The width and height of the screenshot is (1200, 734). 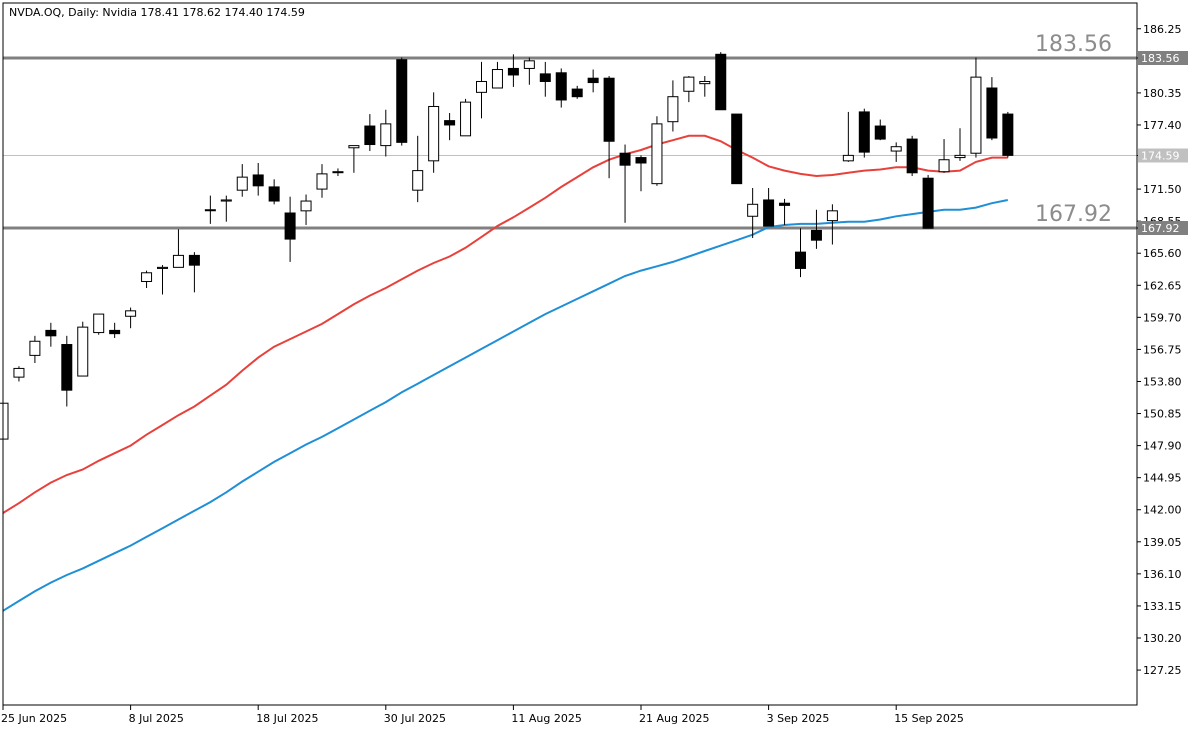 What do you see at coordinates (34, 718) in the screenshot?
I see `x-axis-tick-label: 25 Jun 2025` at bounding box center [34, 718].